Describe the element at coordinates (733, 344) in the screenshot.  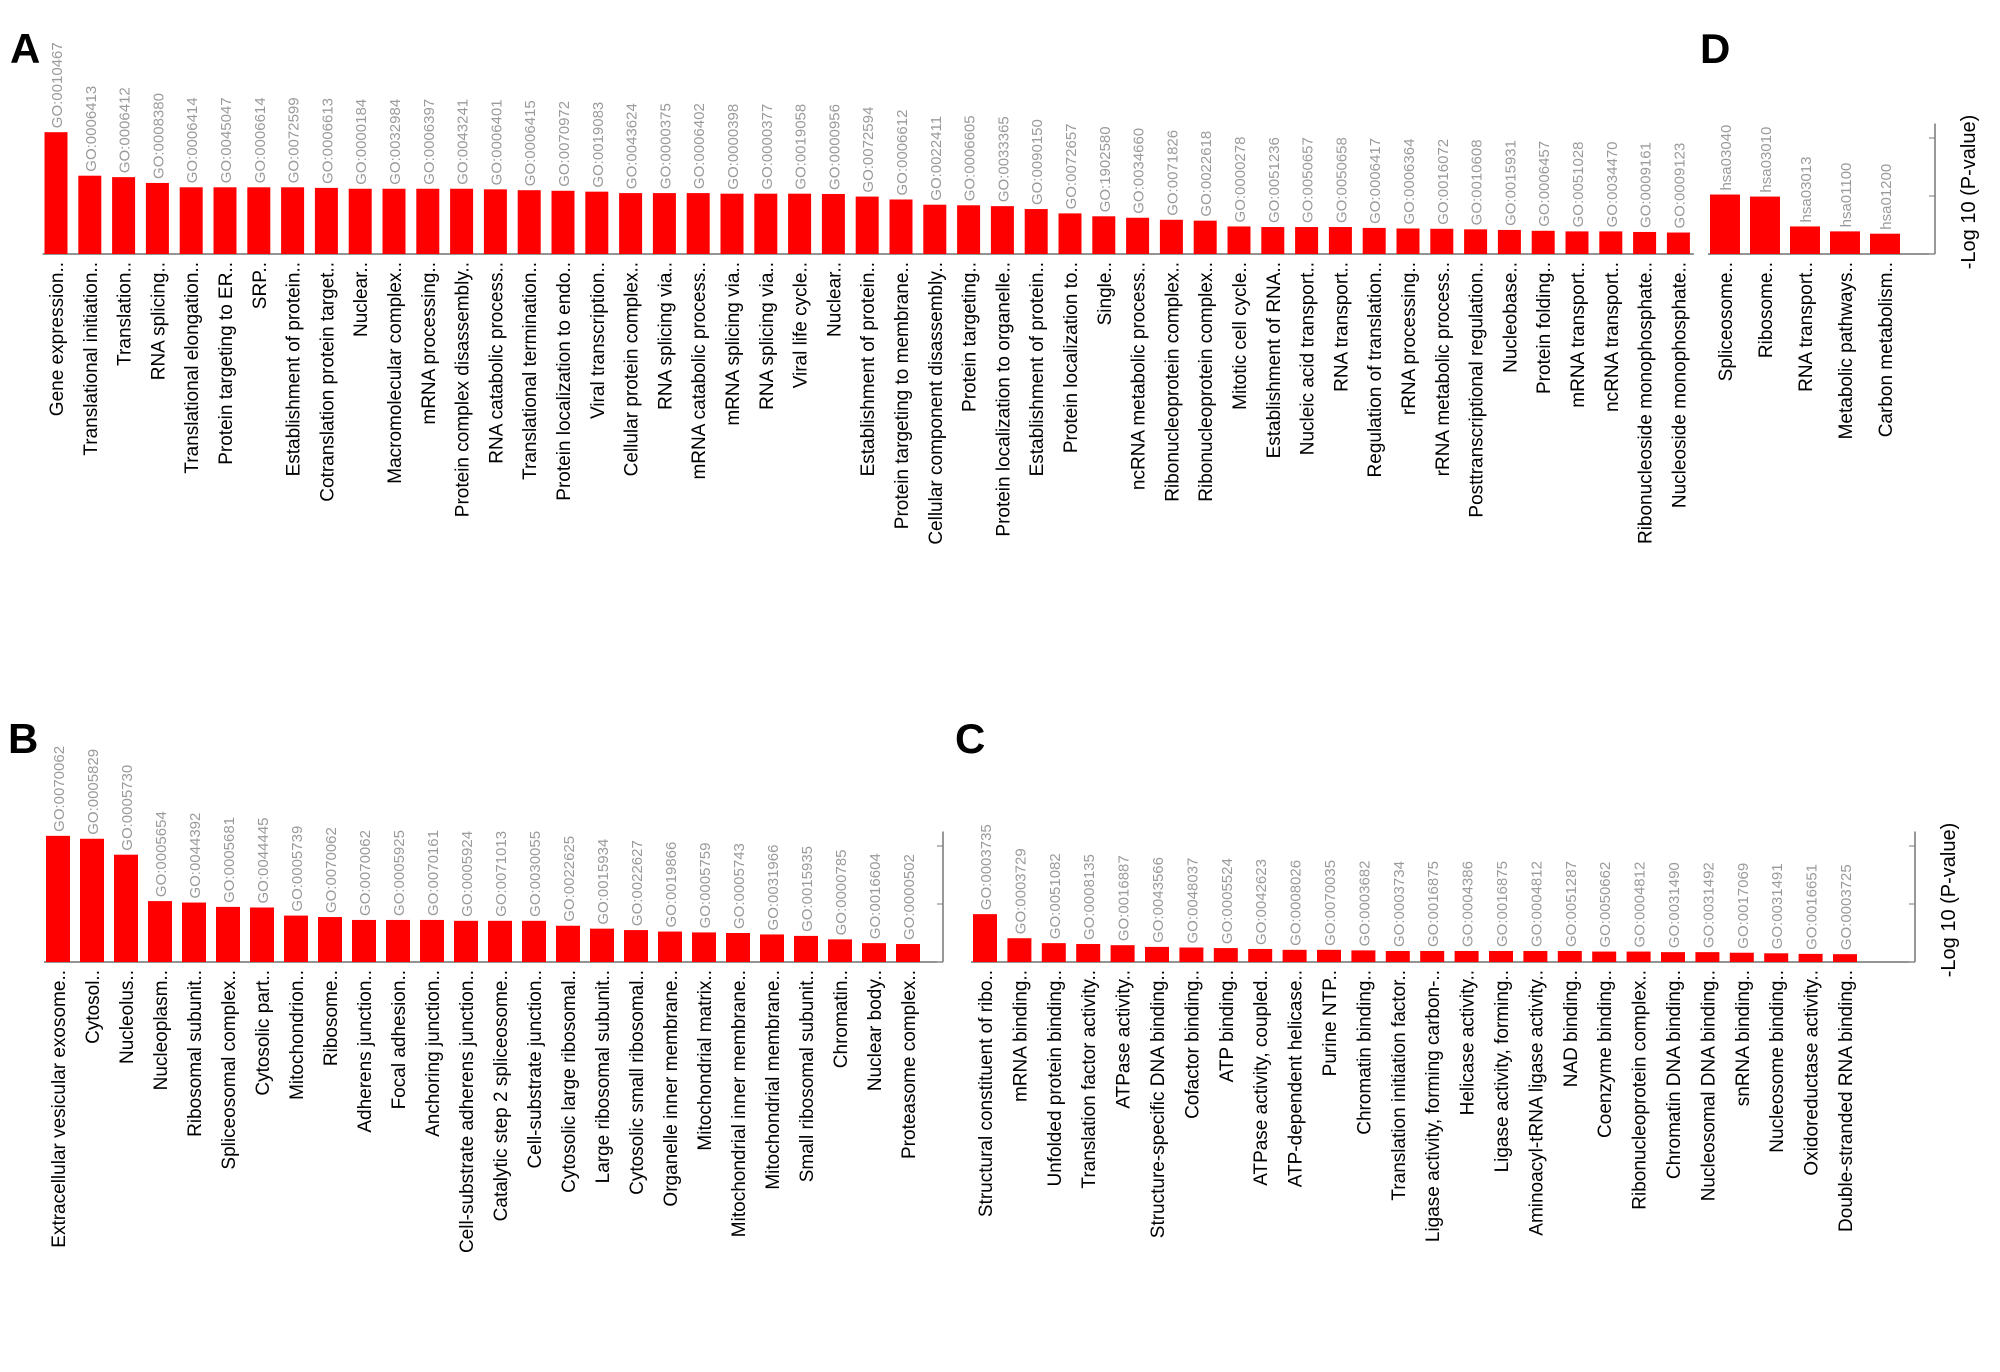
I see `category-label-a: mRNA splicing via..` at that location.